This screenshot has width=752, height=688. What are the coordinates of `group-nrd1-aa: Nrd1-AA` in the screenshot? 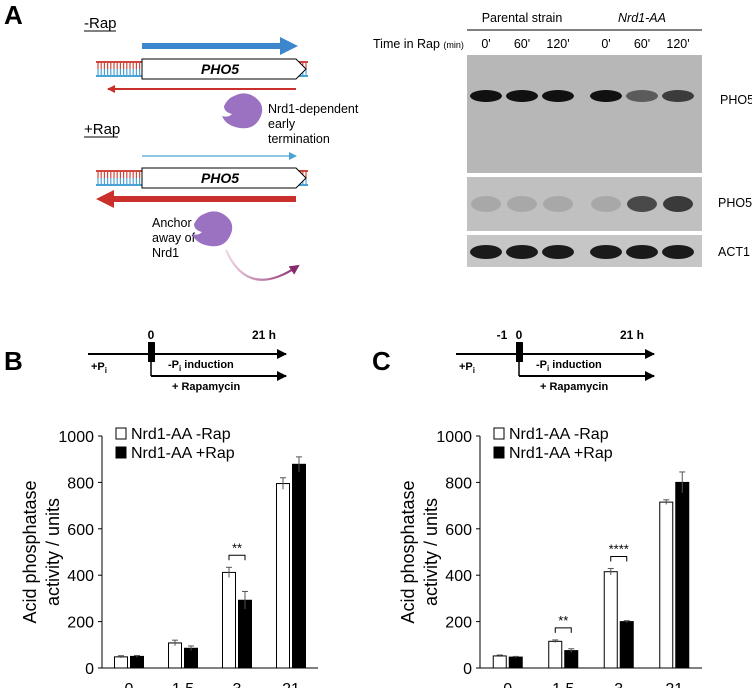 It's located at (642, 18).